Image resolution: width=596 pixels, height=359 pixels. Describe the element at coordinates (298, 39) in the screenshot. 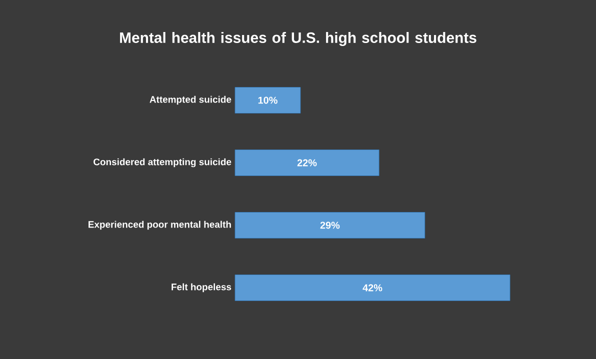

I see `chart-title: Mental health issues of U.S. high school students` at that location.